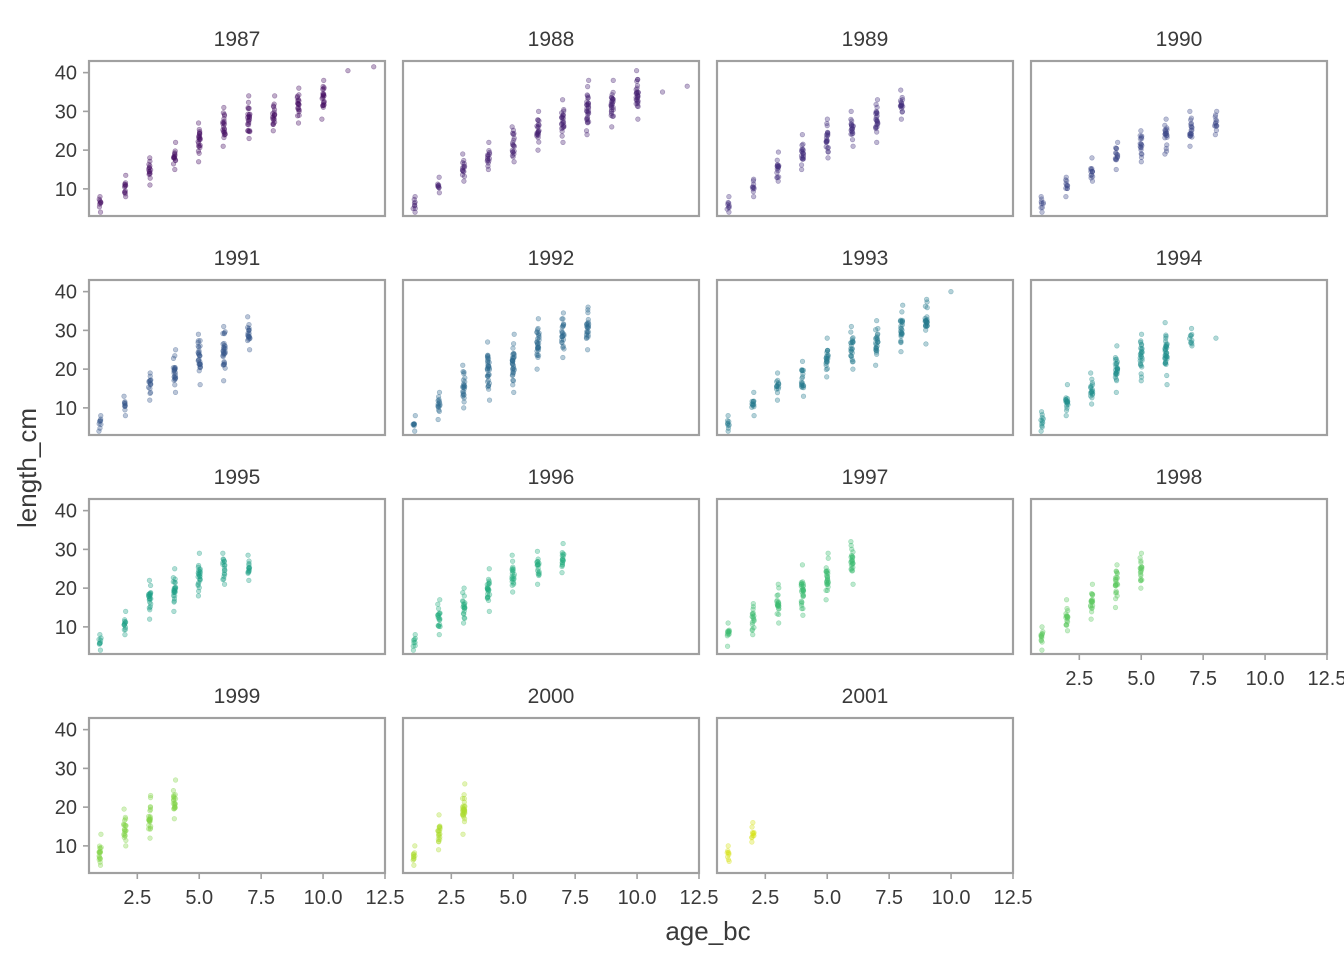 Image resolution: width=1344 pixels, height=960 pixels. I want to click on panel-frame, so click(551, 138).